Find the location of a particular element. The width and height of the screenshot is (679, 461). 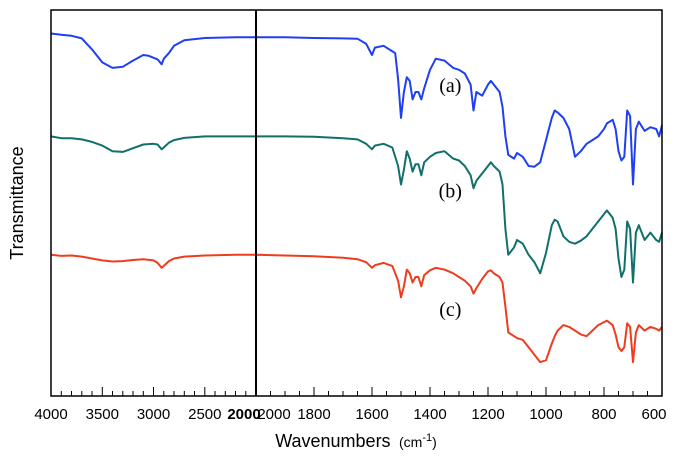

series-labels: (a) (b) (c) is located at coordinates (450, 198).